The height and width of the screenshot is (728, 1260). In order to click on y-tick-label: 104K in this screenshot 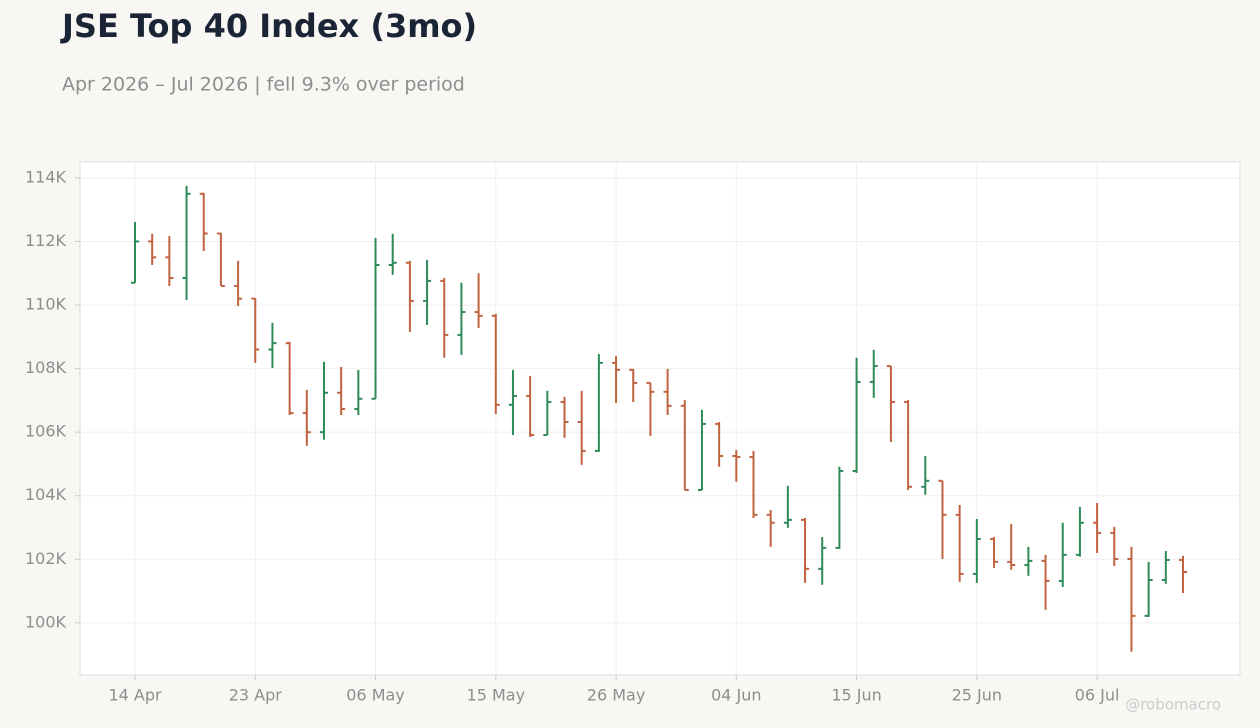, I will do `click(46, 494)`.